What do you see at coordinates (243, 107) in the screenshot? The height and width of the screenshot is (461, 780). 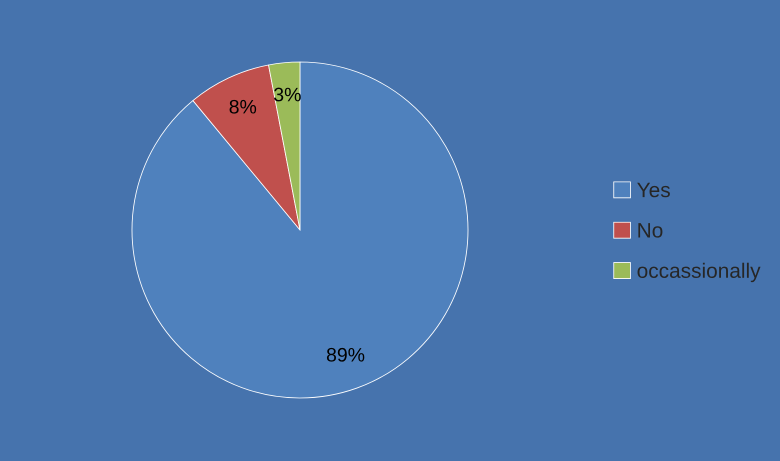 I see `data-label: 8%` at bounding box center [243, 107].